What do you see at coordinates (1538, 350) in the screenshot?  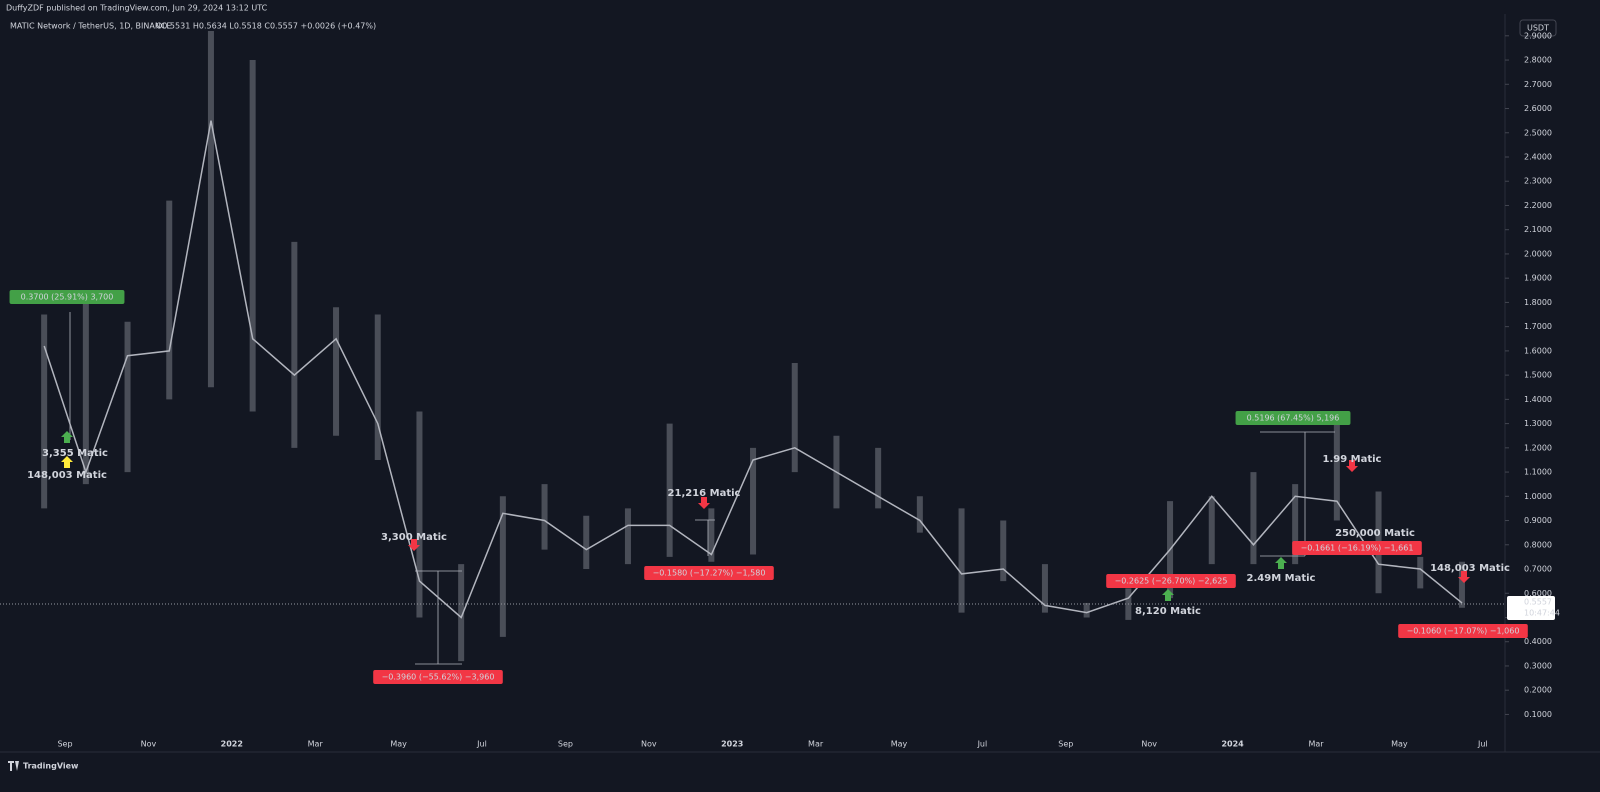 I see `y-tick-label: 1.6000` at bounding box center [1538, 350].